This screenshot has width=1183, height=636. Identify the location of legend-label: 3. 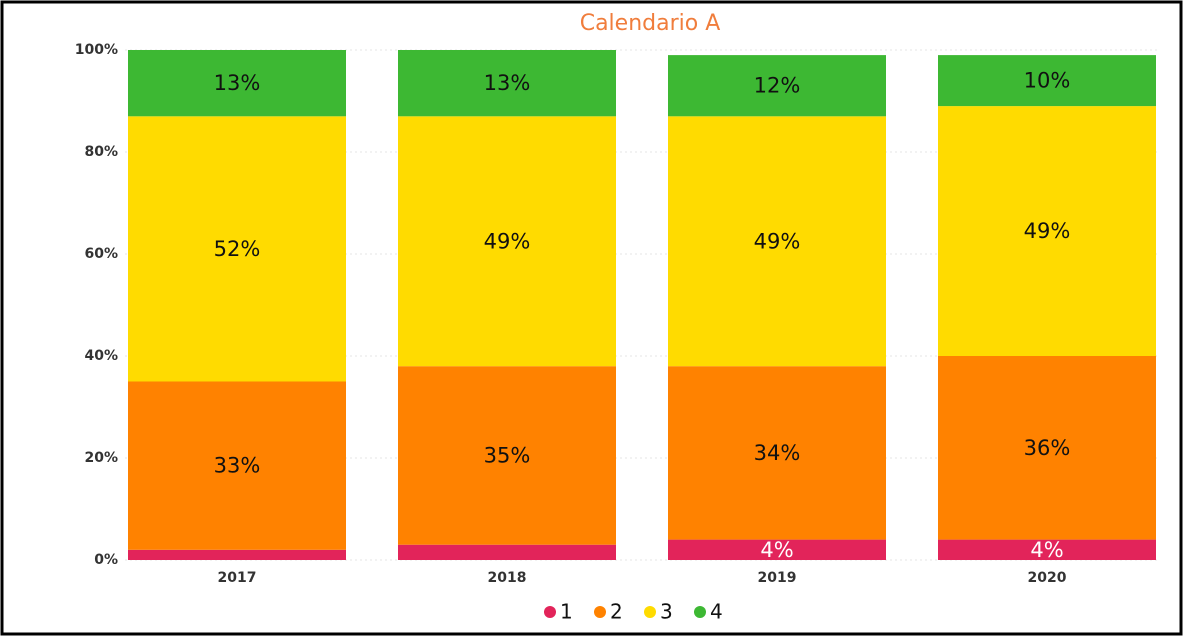
(666, 612).